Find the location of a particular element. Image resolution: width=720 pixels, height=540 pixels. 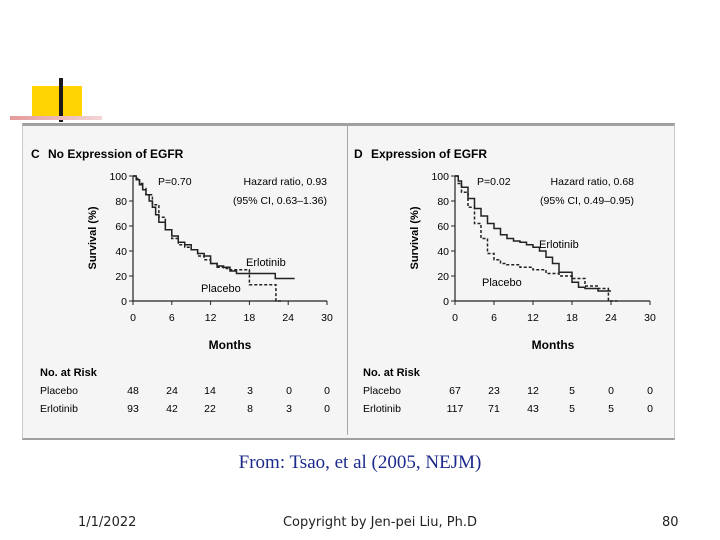

panel-c-y-tick-label: 40 is located at coordinates (121, 252).